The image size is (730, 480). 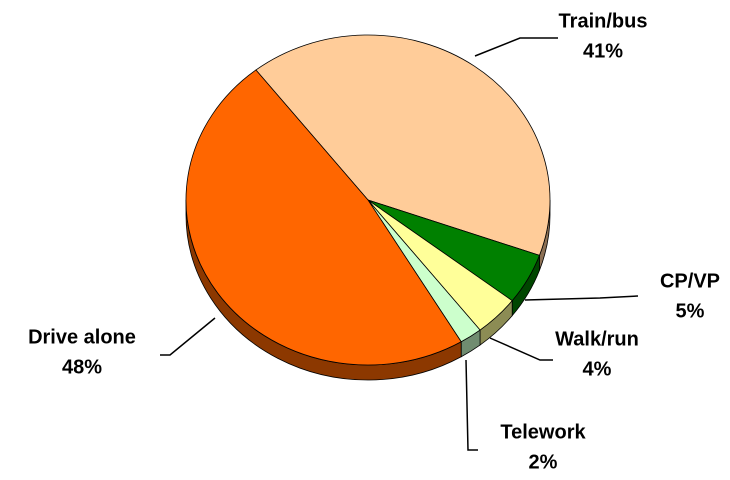 What do you see at coordinates (543, 432) in the screenshot?
I see `slice-label: Telework` at bounding box center [543, 432].